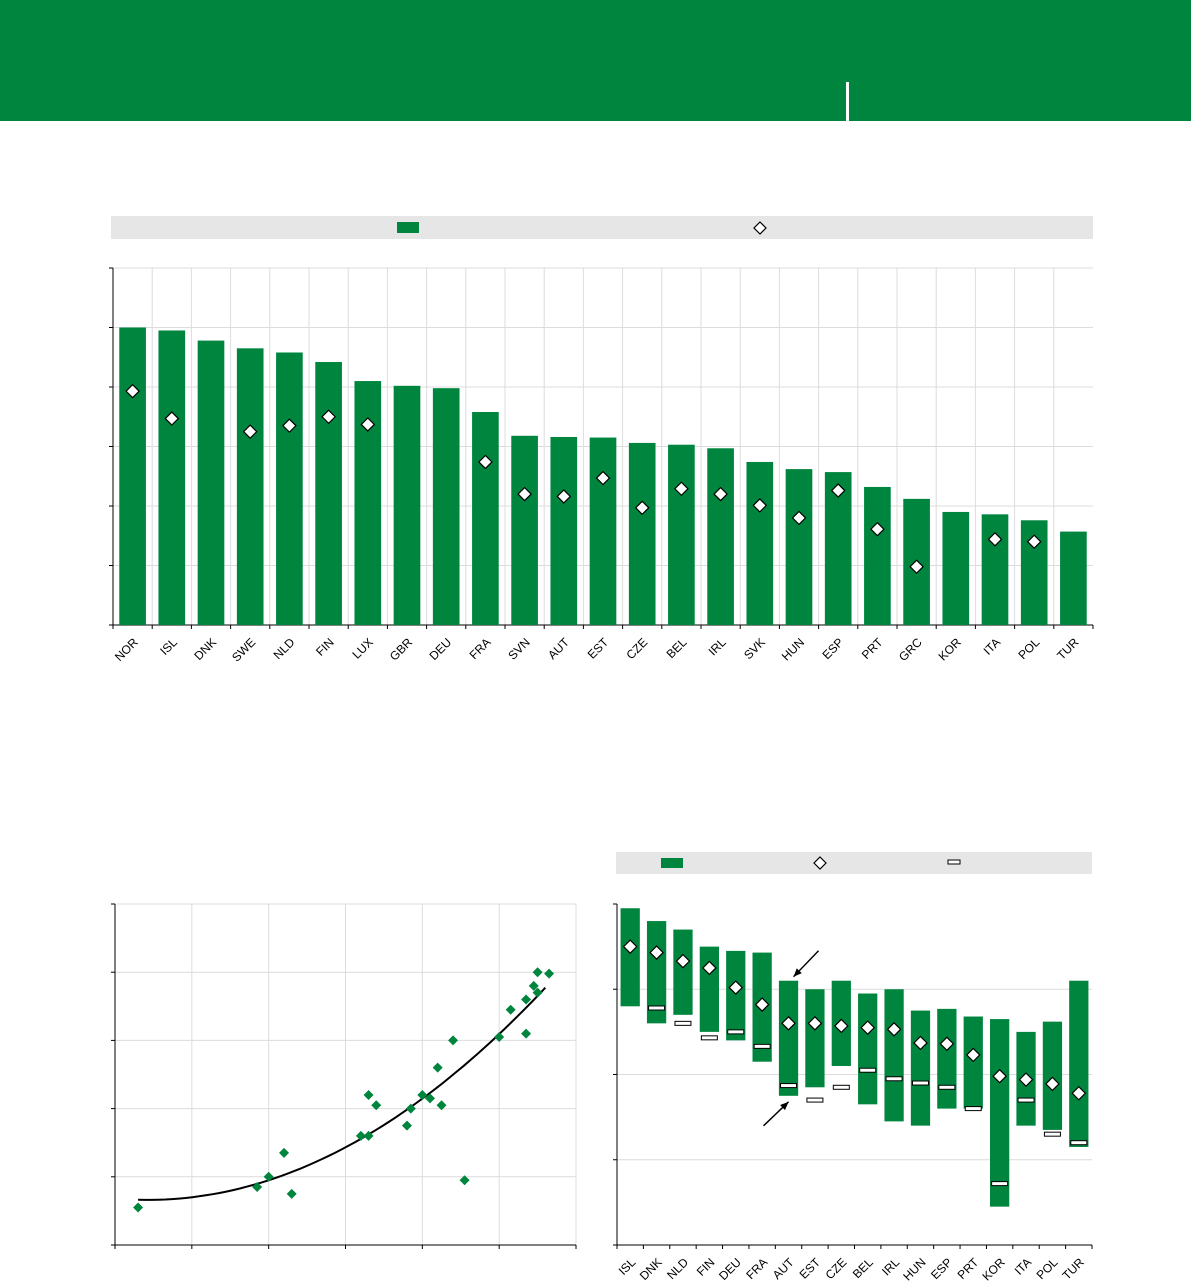 The image size is (1191, 1281). Describe the element at coordinates (841, 1087) in the screenshot. I see `dash-marker-cze` at that location.